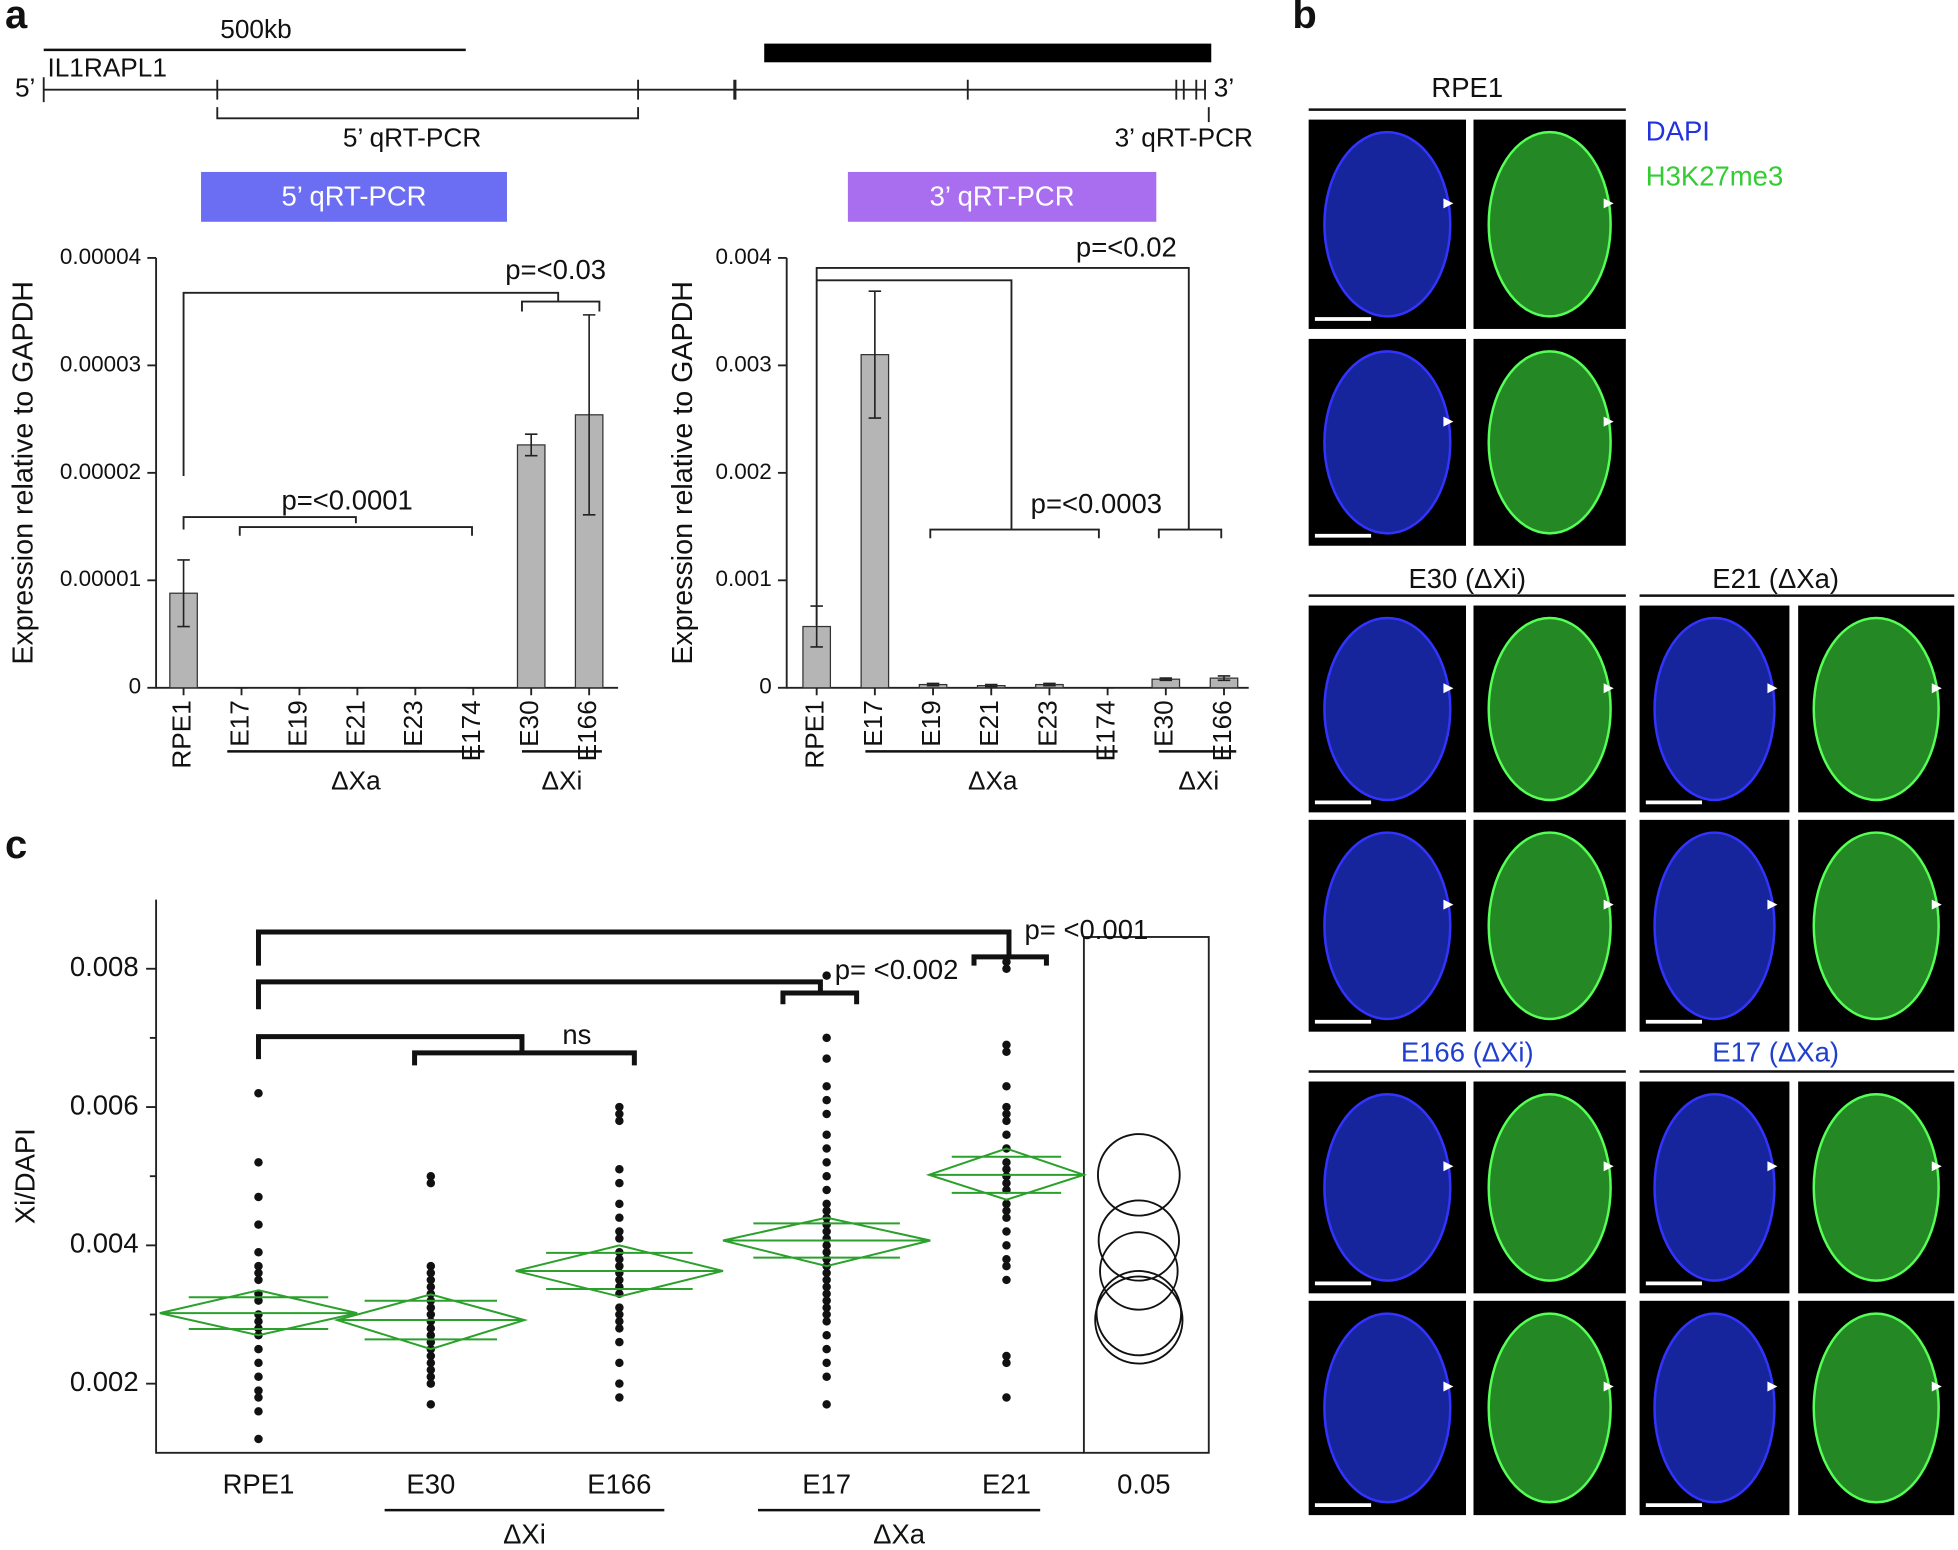 Image resolution: width=1958 pixels, height=1550 pixels. What do you see at coordinates (100, 363) in the screenshot?
I see `y-tick-label: 0.00003` at bounding box center [100, 363].